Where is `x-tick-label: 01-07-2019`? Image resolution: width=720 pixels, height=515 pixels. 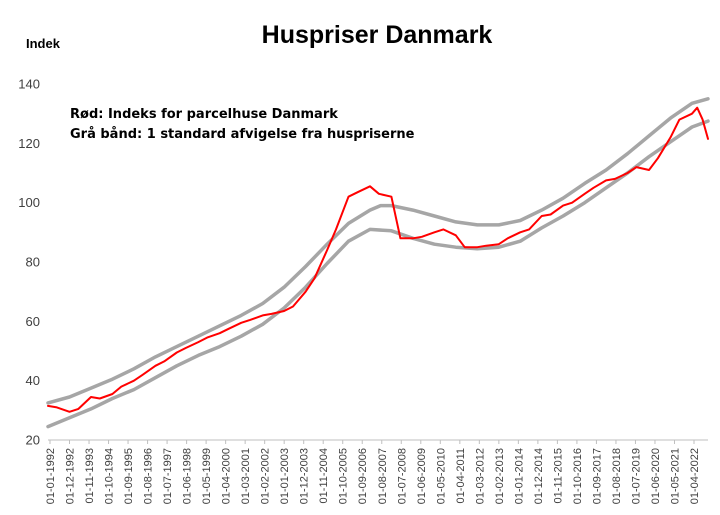 x-tick-label: 01-07-2019 is located at coordinates (636, 476).